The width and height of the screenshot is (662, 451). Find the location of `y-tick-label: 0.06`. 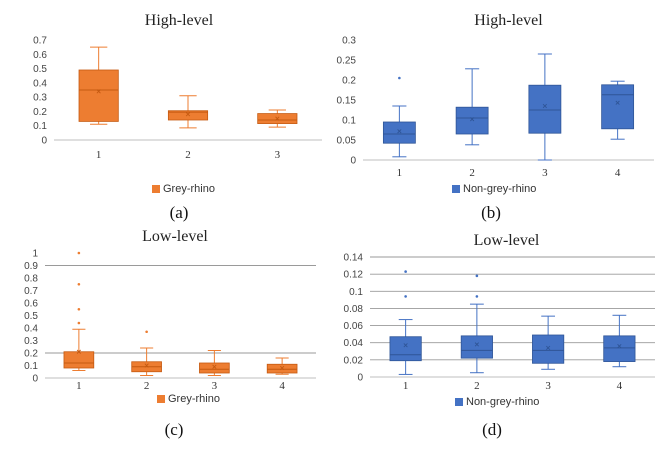

y-tick-label: 0.06 is located at coordinates (354, 326).